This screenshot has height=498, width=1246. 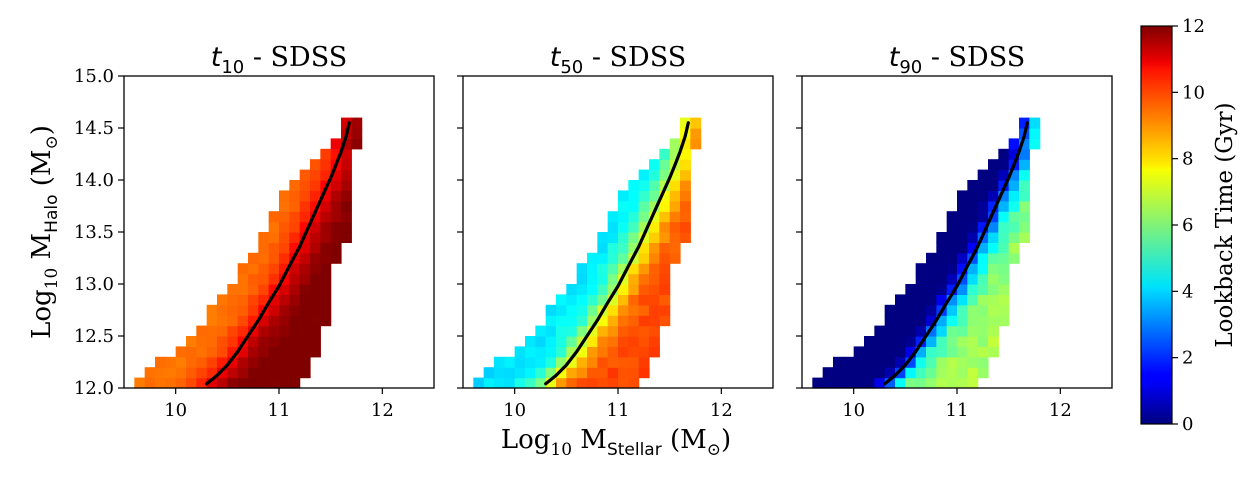 What do you see at coordinates (1187, 424) in the screenshot?
I see `colorbar-tick-label: 0` at bounding box center [1187, 424].